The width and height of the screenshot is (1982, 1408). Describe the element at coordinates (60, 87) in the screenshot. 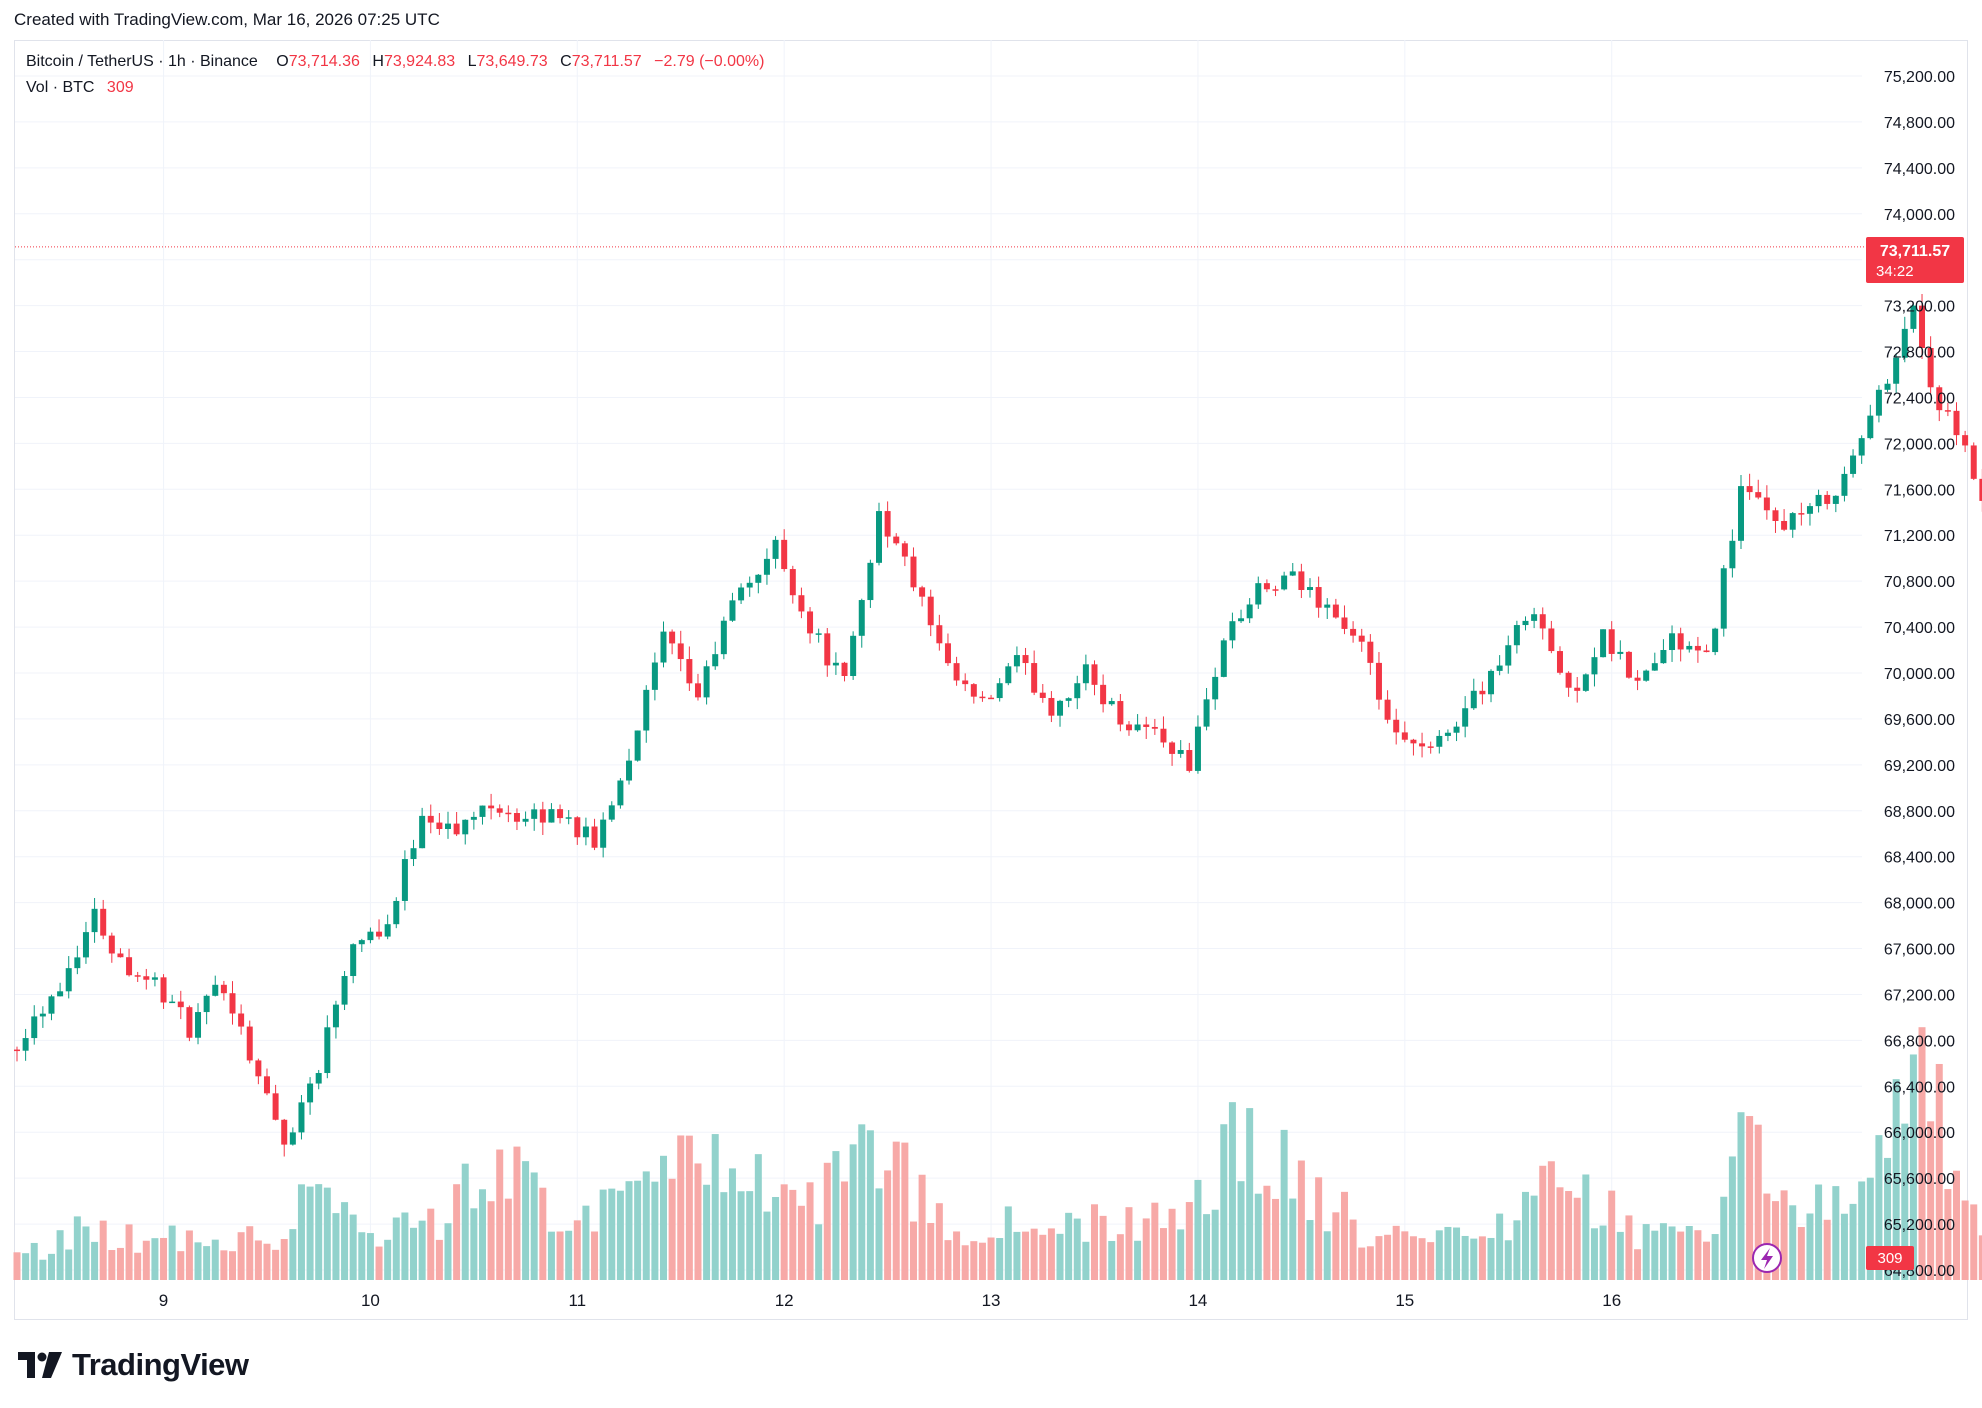

I see `volume-label: Vol · BTC` at that location.